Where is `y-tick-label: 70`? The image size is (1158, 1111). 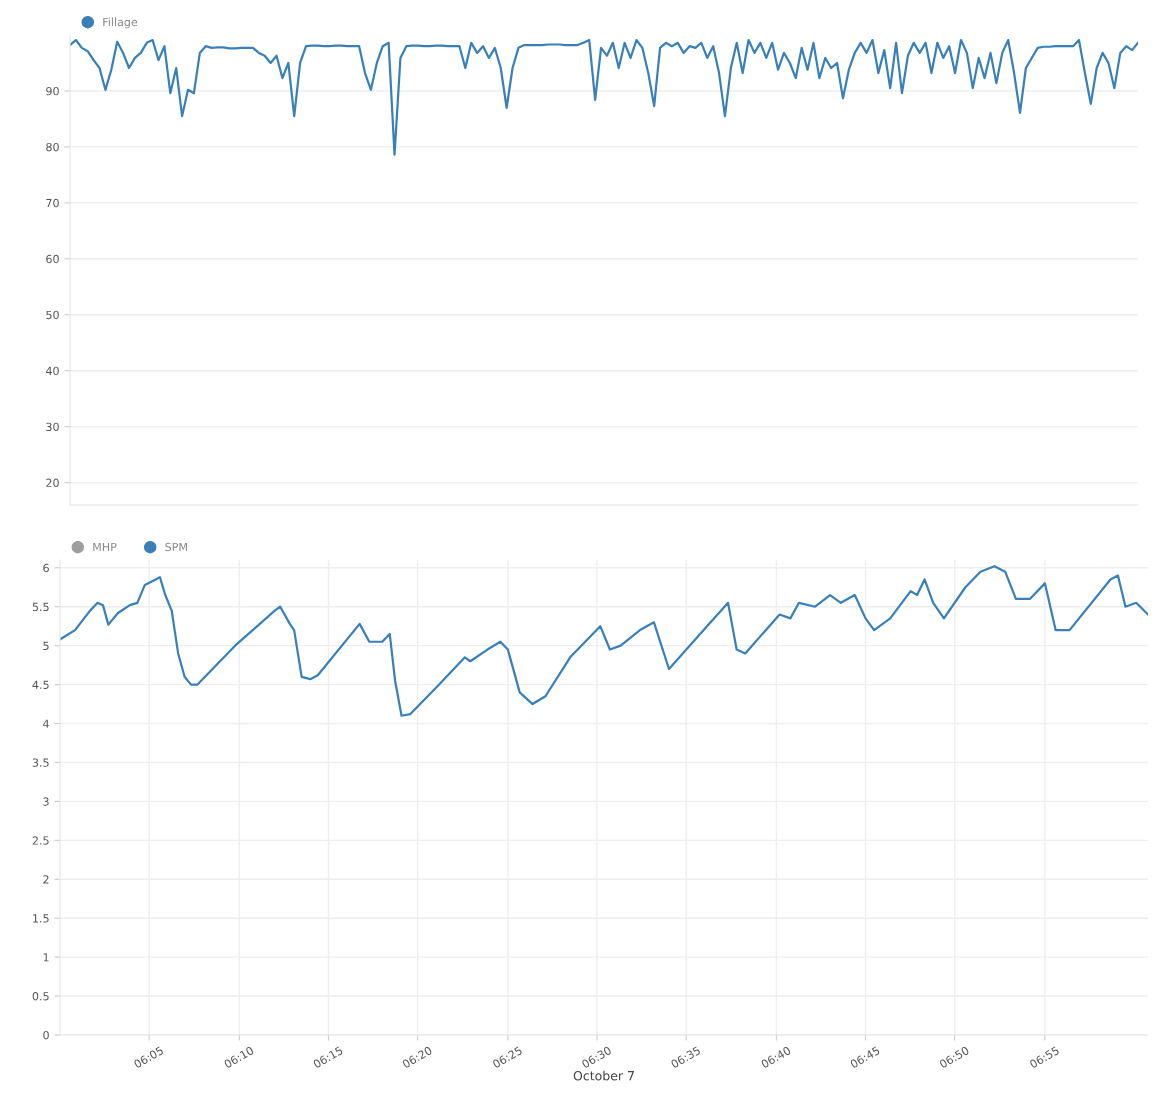
y-tick-label: 70 is located at coordinates (52, 203).